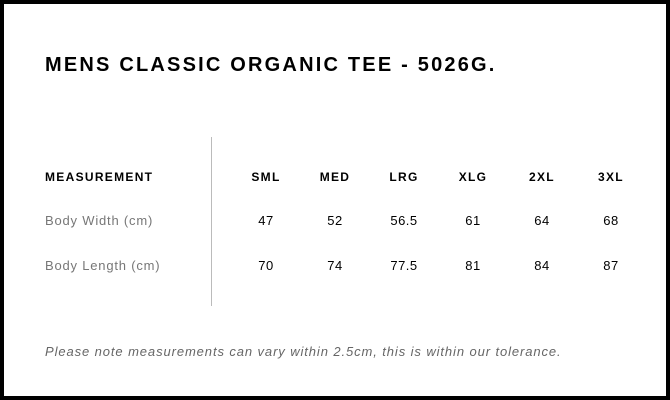  What do you see at coordinates (542, 177) in the screenshot?
I see `size-header-2xl: 2XL` at bounding box center [542, 177].